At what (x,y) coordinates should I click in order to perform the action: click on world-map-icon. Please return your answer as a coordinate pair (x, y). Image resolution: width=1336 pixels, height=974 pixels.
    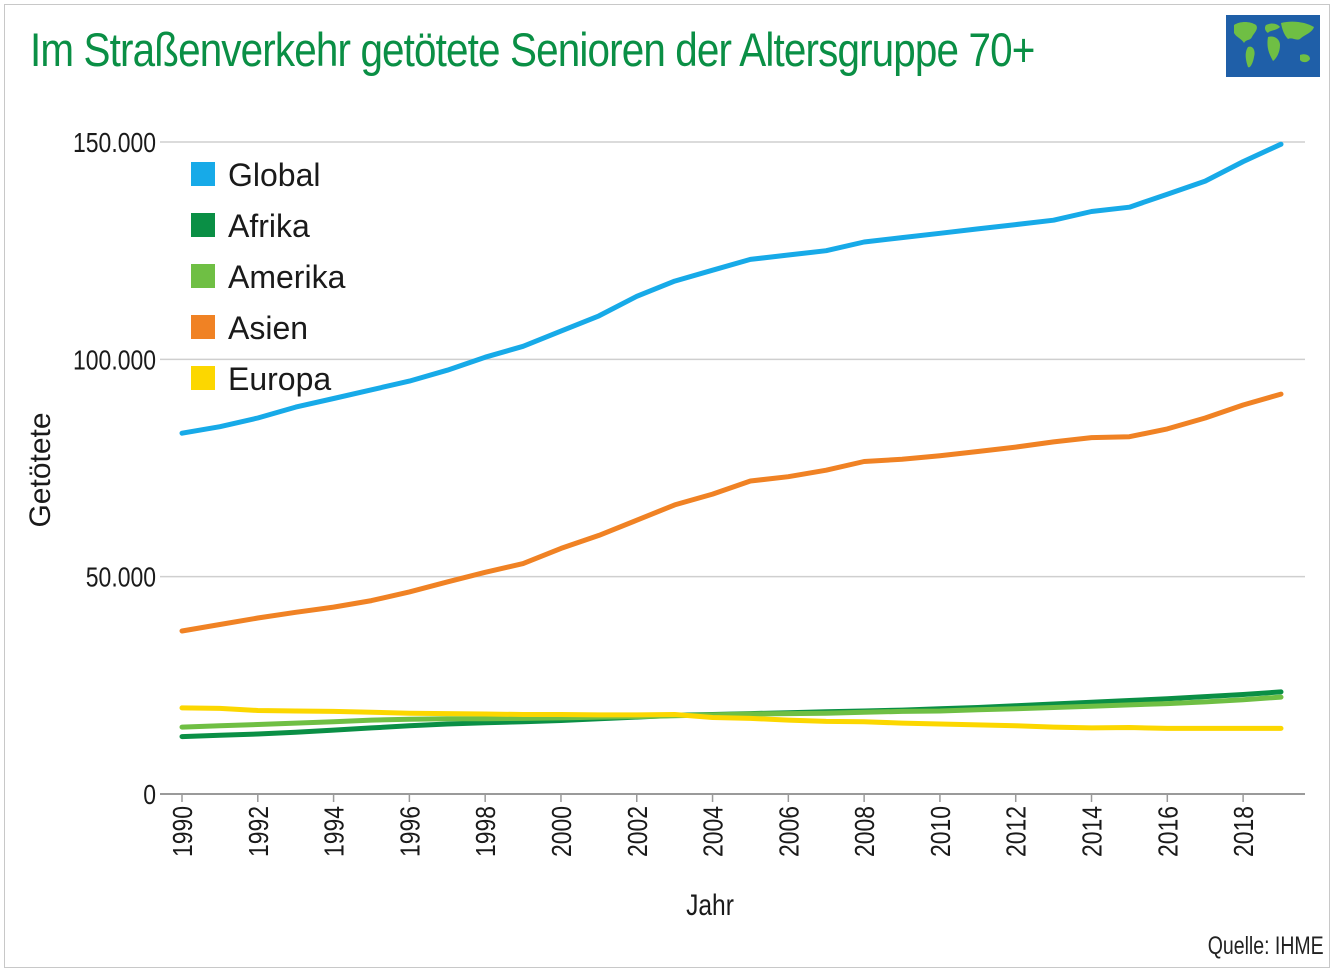
    Looking at the image, I should click on (1273, 46).